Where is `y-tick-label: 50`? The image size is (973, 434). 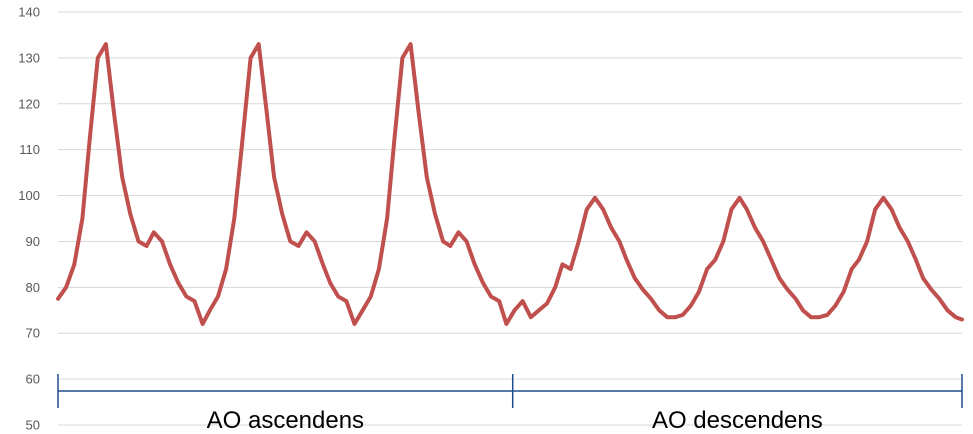
y-tick-label: 50 is located at coordinates (33, 425).